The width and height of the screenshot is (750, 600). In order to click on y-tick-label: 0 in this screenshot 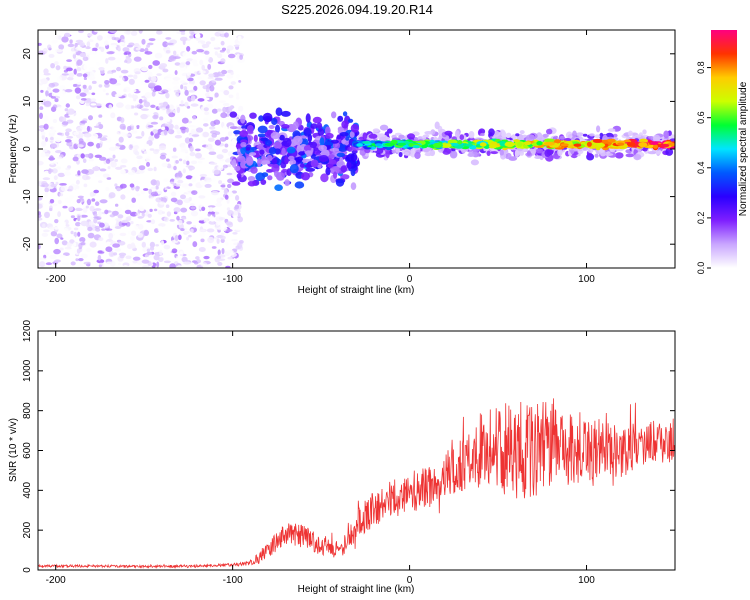, I will do `click(27, 570)`.